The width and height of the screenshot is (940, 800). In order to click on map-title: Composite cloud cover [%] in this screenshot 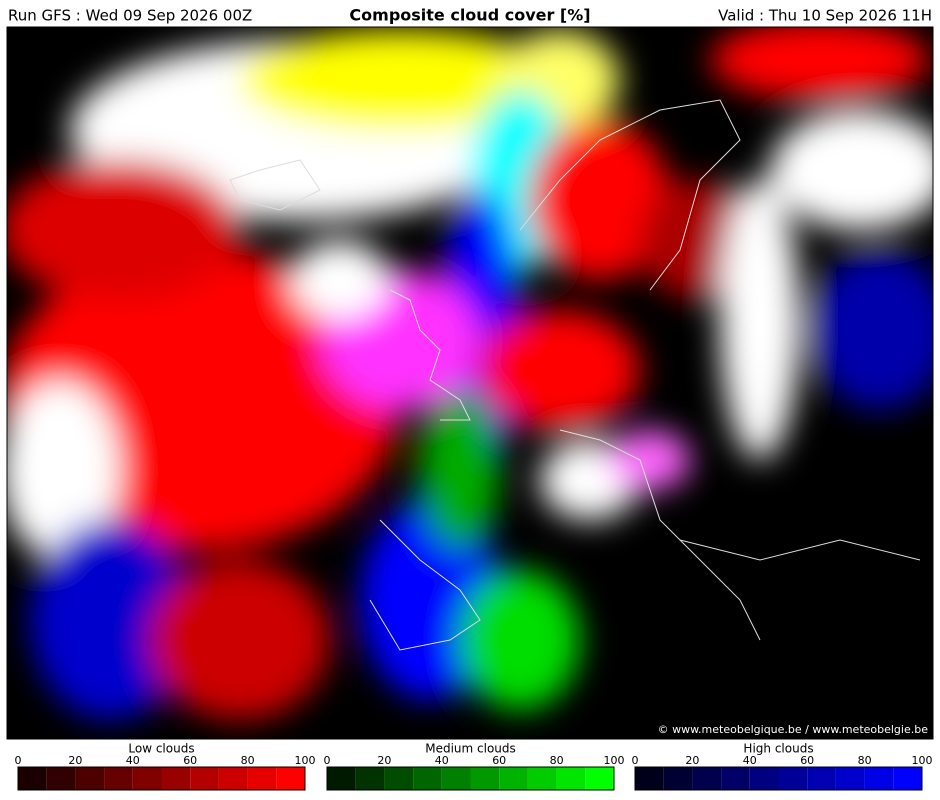, I will do `click(469, 15)`.